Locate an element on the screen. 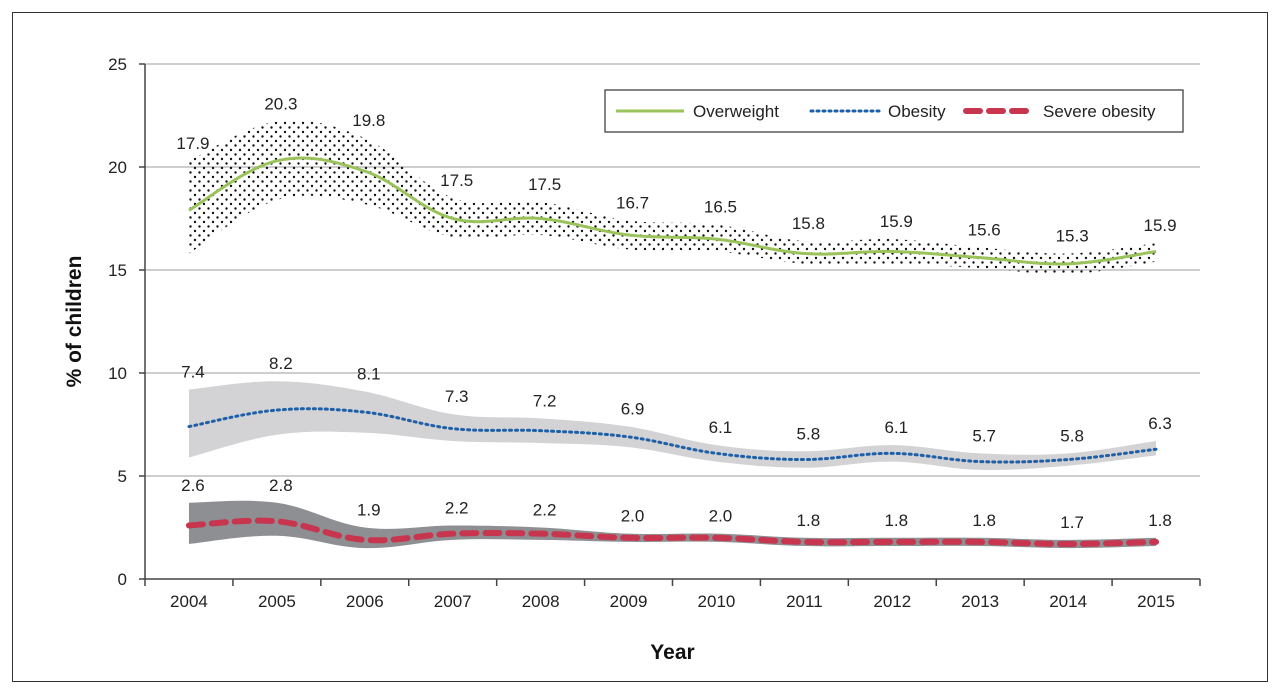  y-tick-label-5: 5 is located at coordinates (122, 476).